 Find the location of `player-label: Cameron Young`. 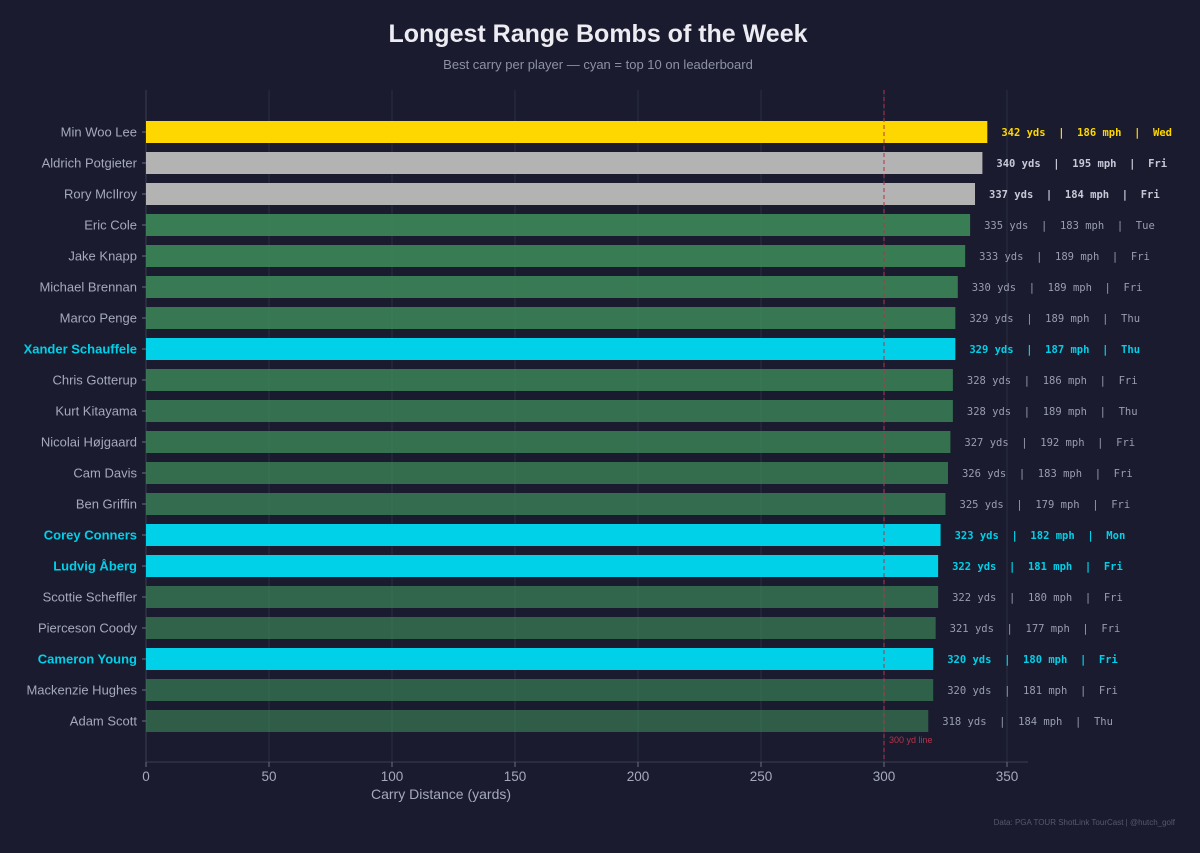

player-label: Cameron Young is located at coordinates (87, 659).